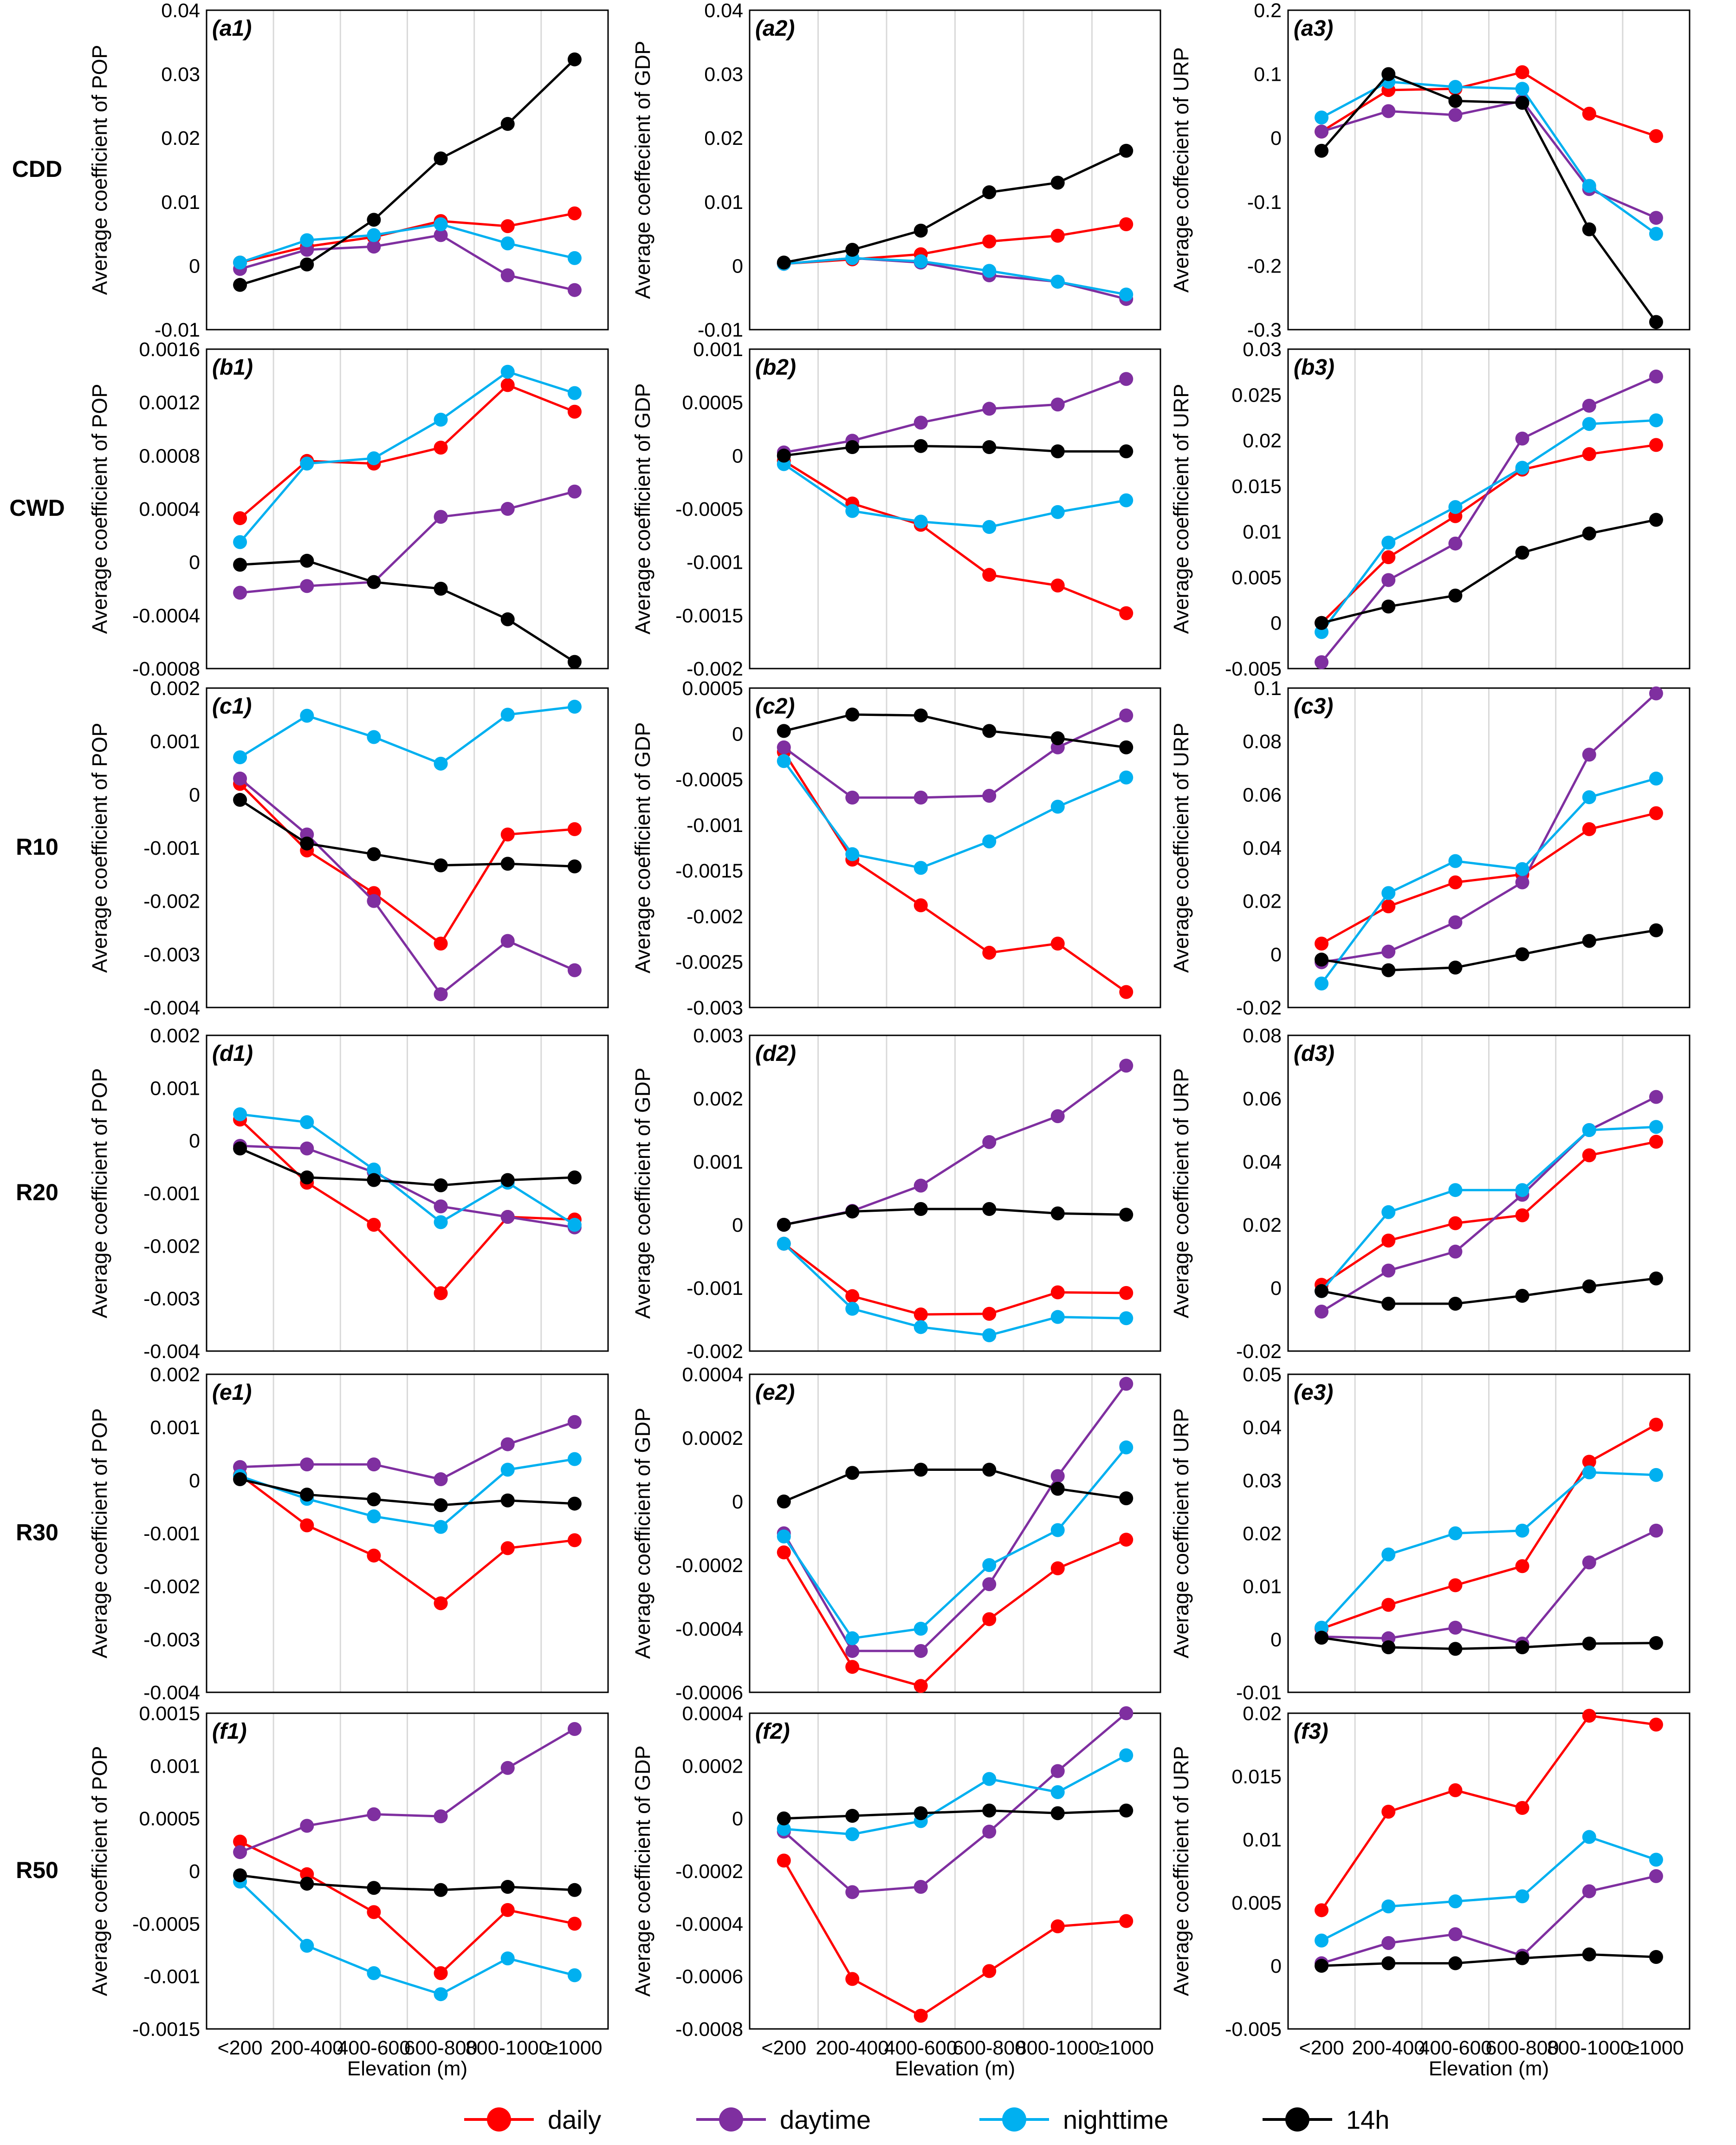  Describe the element at coordinates (1263, 1587) in the screenshot. I see `y-tick-label: 0.01` at that location.